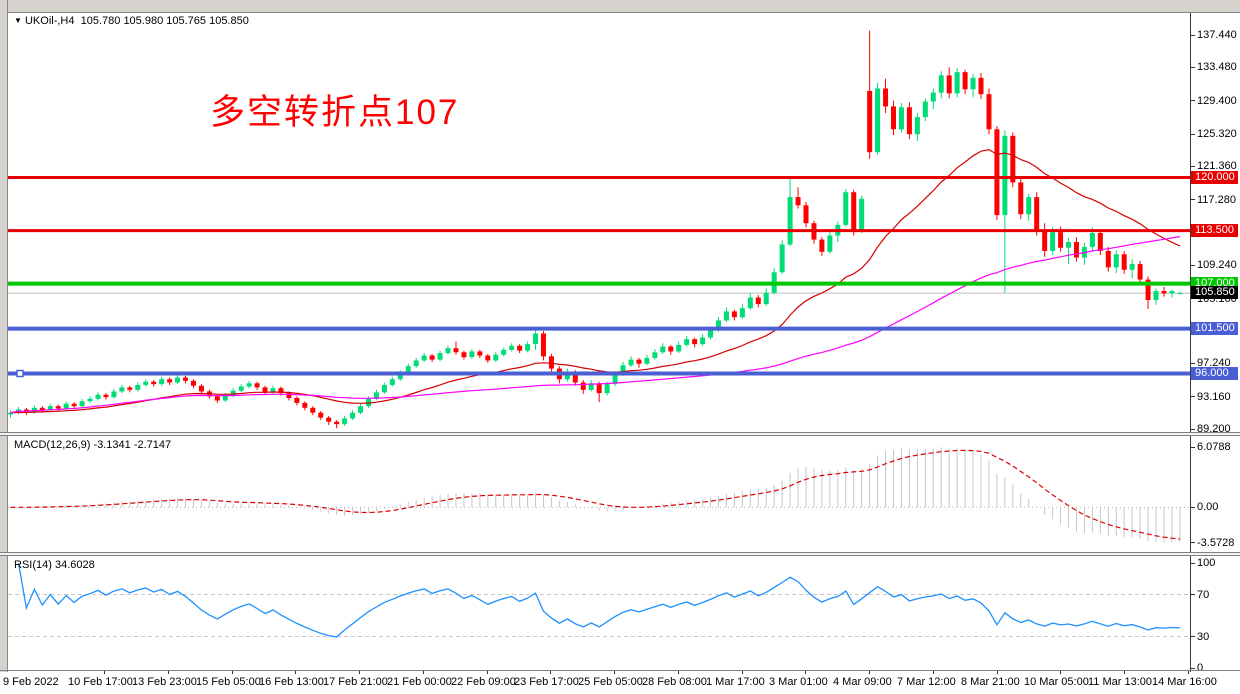  What do you see at coordinates (610, 682) in the screenshot?
I see `date-axis-label: 25 Feb 05:00` at bounding box center [610, 682].